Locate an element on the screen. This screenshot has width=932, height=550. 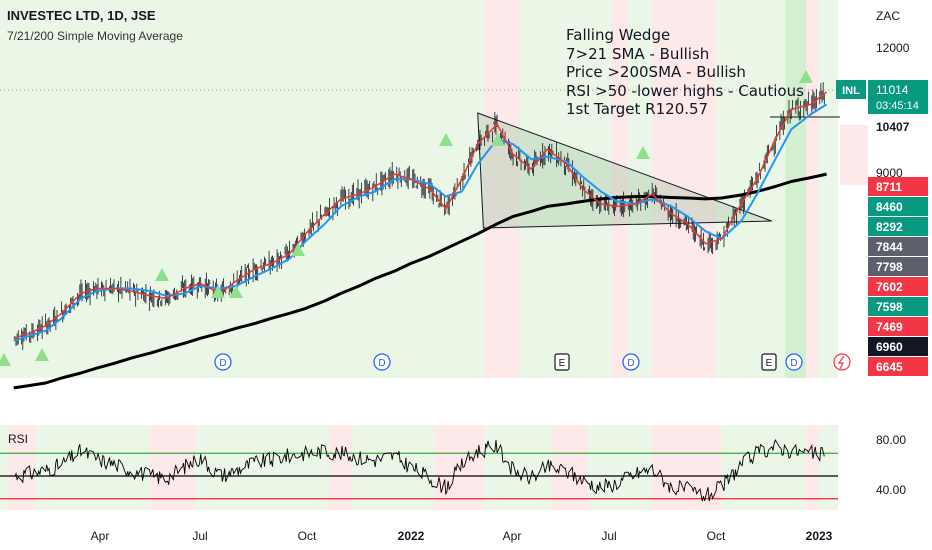
level-label: 8711 is located at coordinates (889, 187).